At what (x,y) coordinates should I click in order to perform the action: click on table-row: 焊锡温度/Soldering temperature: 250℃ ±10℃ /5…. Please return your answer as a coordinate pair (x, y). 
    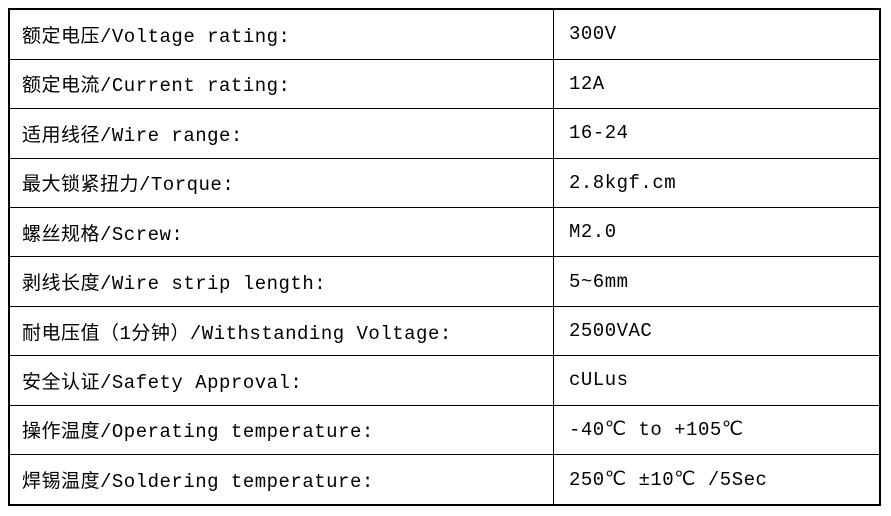
    Looking at the image, I should click on (444, 480).